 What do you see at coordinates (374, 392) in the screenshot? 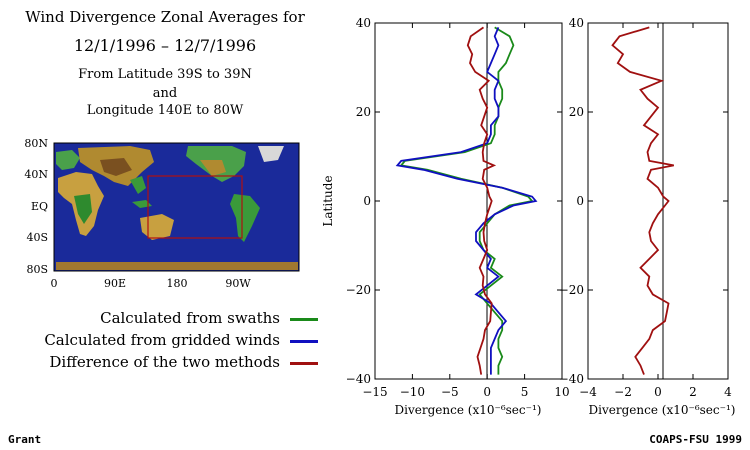
I see `x-tick-label: −15` at bounding box center [374, 392].